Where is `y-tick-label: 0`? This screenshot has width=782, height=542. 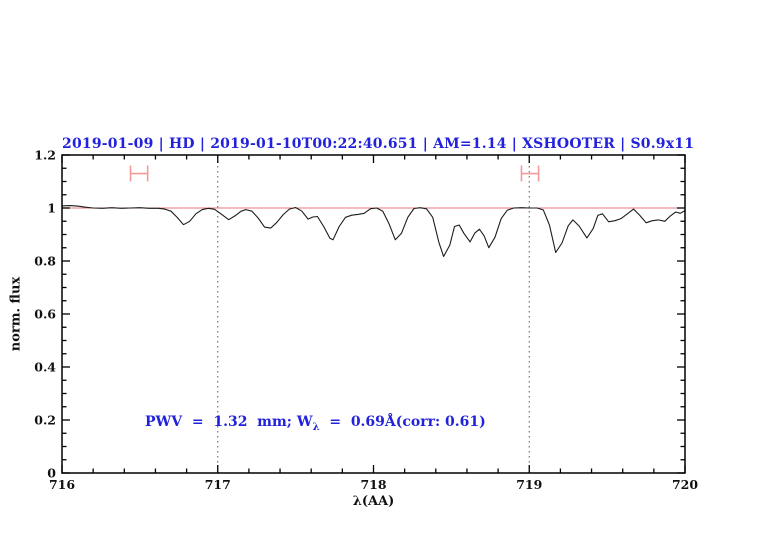 y-tick-label: 0 is located at coordinates (51, 473).